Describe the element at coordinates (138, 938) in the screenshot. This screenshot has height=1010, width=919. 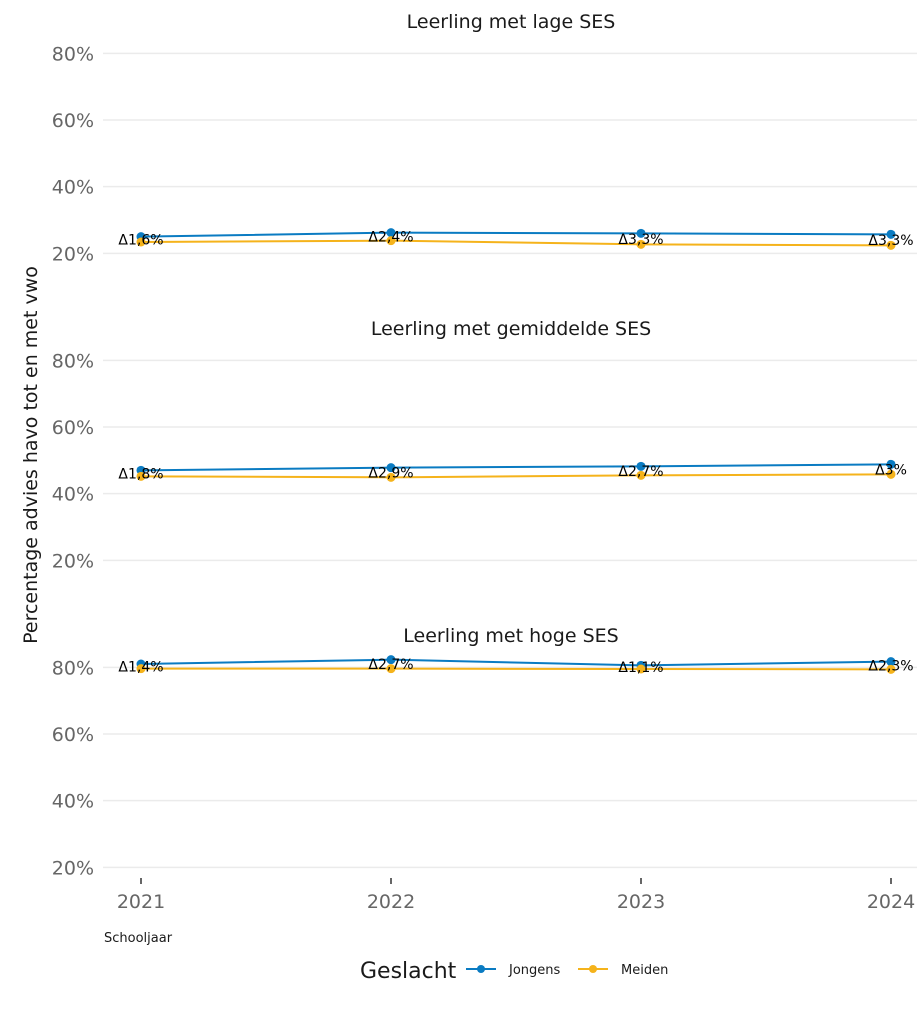
I see `x-axis-title: Schooljaar` at that location.